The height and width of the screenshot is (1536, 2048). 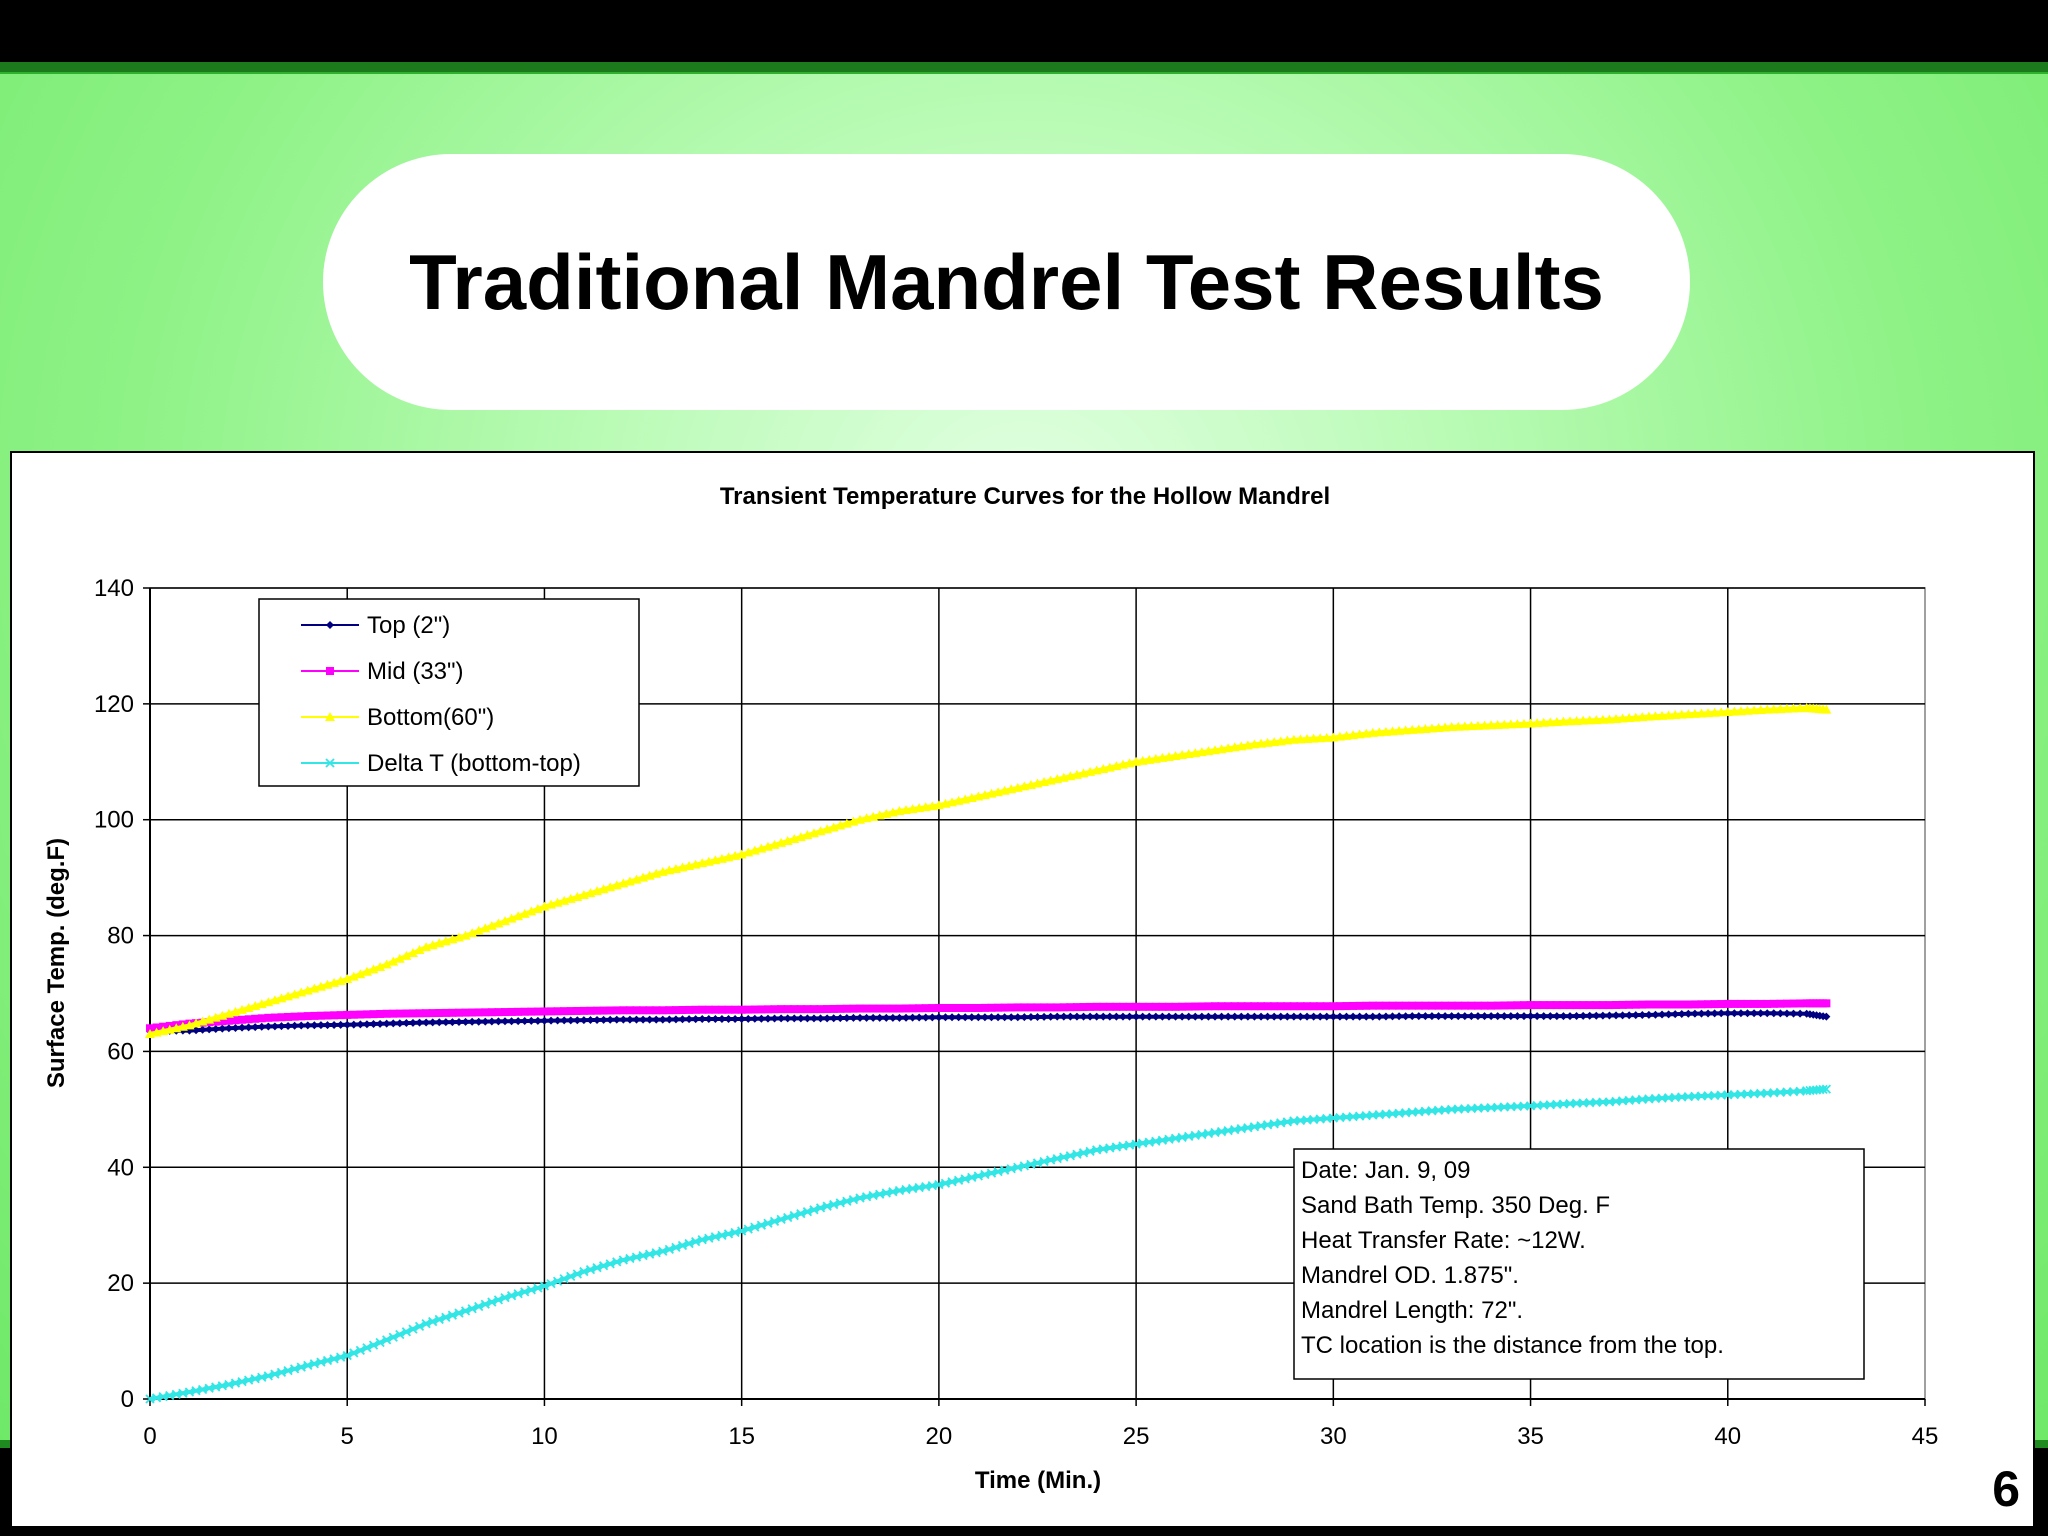 I want to click on x-tick-label: 35, so click(x=1530, y=1436).